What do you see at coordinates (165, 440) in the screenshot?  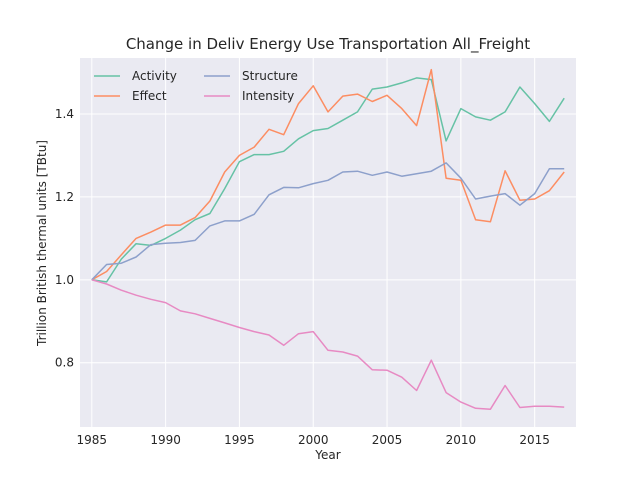 I see `x-tick-label: 1990` at bounding box center [165, 440].